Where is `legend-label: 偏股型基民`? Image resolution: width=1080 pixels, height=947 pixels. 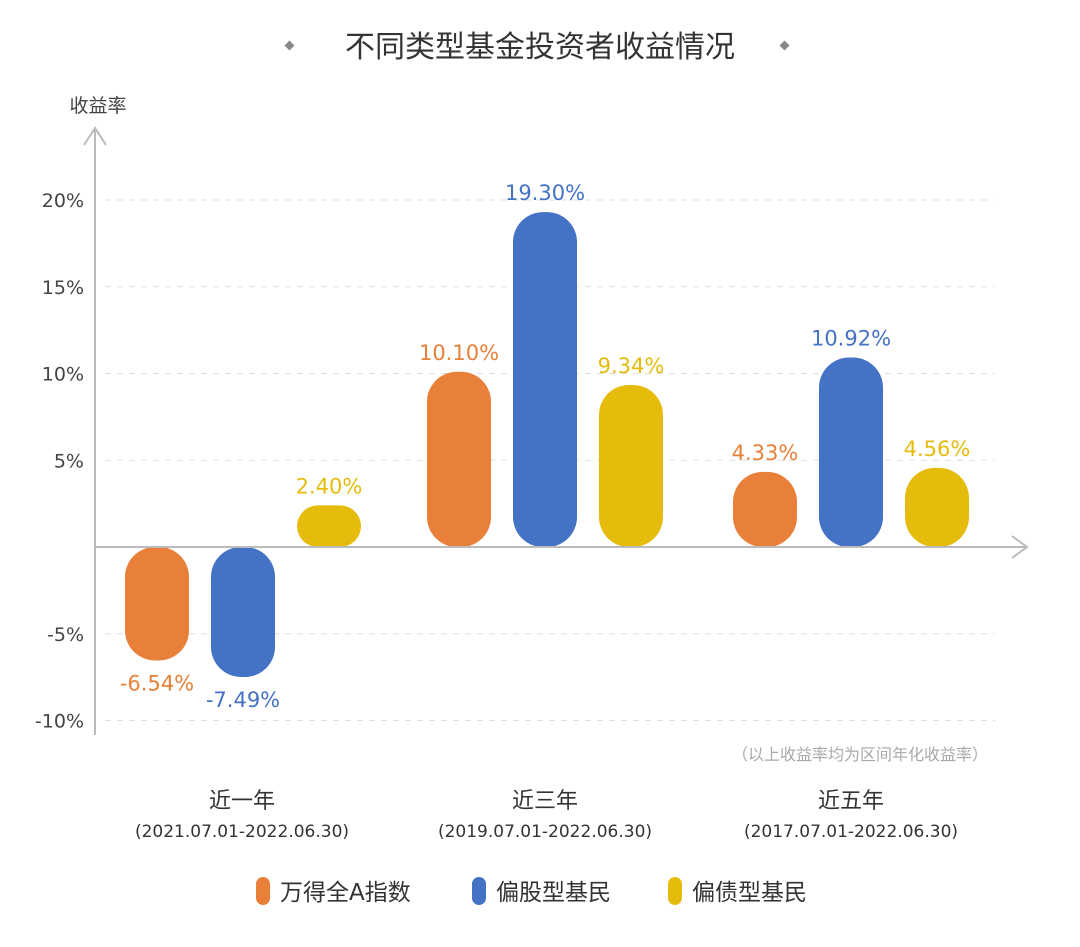
legend-label: 偏股型基民 is located at coordinates (553, 893).